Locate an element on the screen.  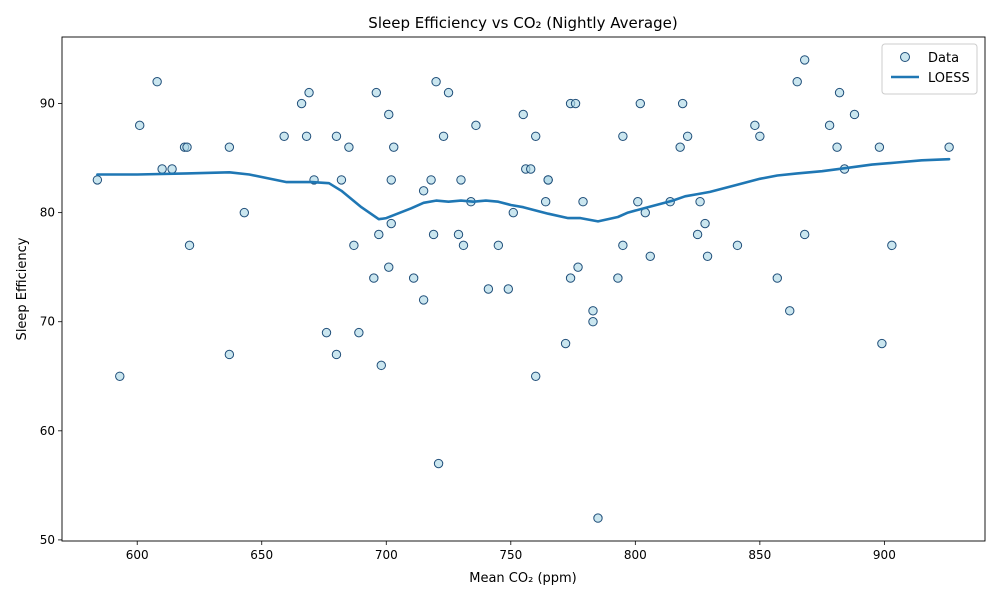
y-tick-label: 80 is located at coordinates (47, 213).